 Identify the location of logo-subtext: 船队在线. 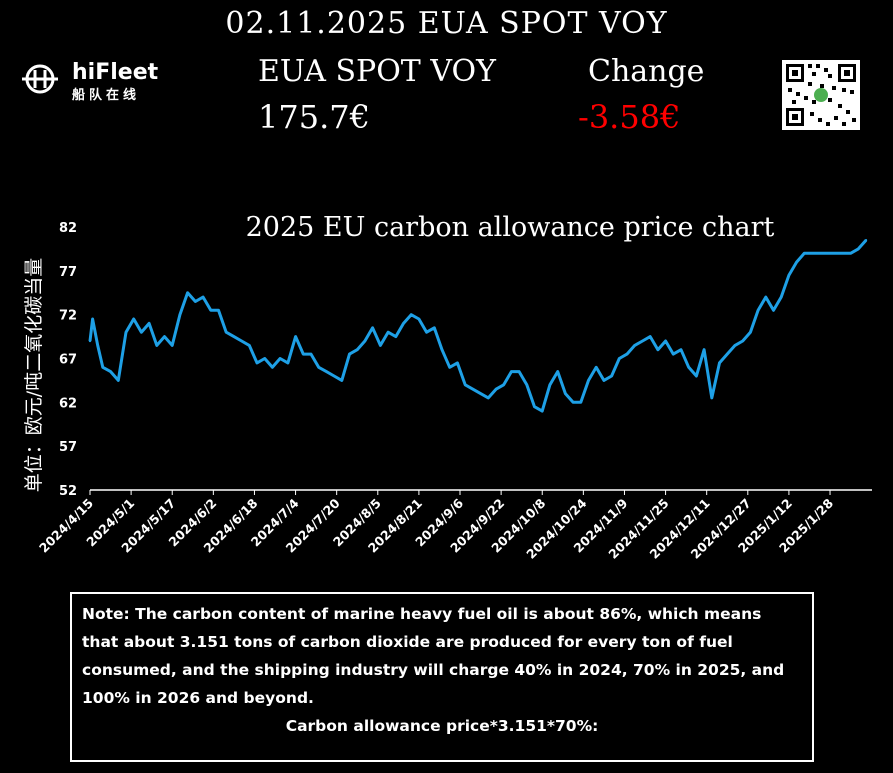
(106, 95).